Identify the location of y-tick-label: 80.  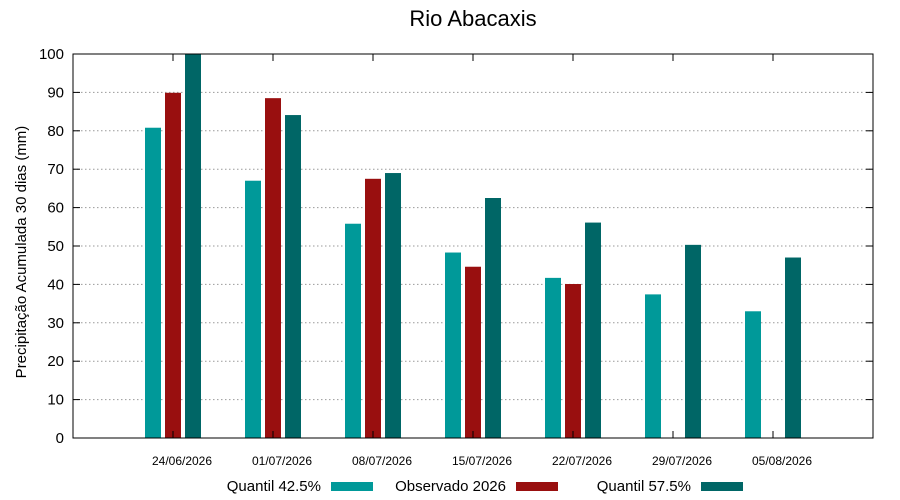
(55, 131).